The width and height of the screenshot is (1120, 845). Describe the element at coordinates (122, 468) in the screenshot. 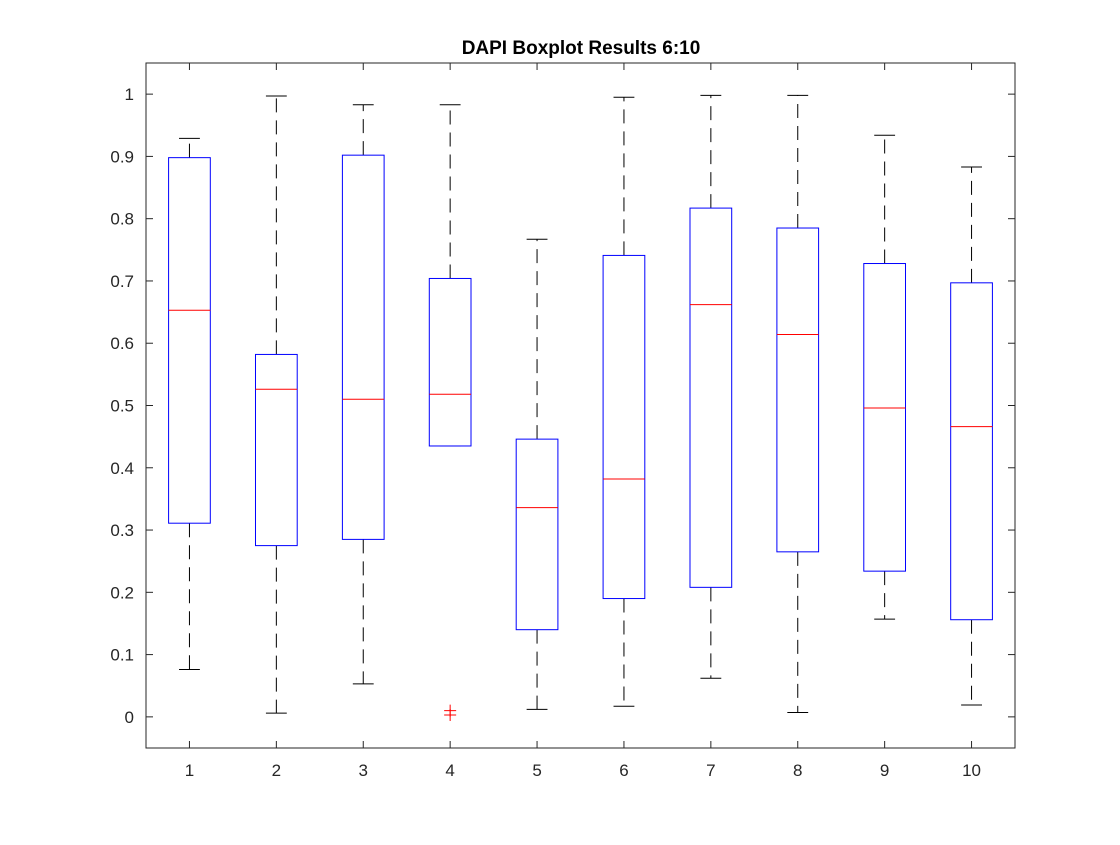

I see `y-tick-label: 0.4` at that location.